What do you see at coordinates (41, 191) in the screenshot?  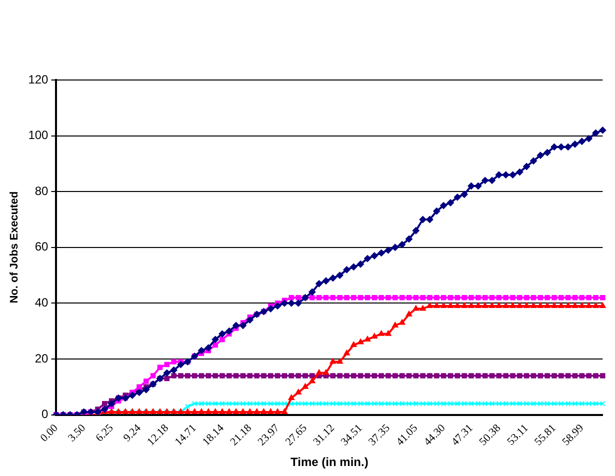 I see `y-tick-label: 80` at bounding box center [41, 191].